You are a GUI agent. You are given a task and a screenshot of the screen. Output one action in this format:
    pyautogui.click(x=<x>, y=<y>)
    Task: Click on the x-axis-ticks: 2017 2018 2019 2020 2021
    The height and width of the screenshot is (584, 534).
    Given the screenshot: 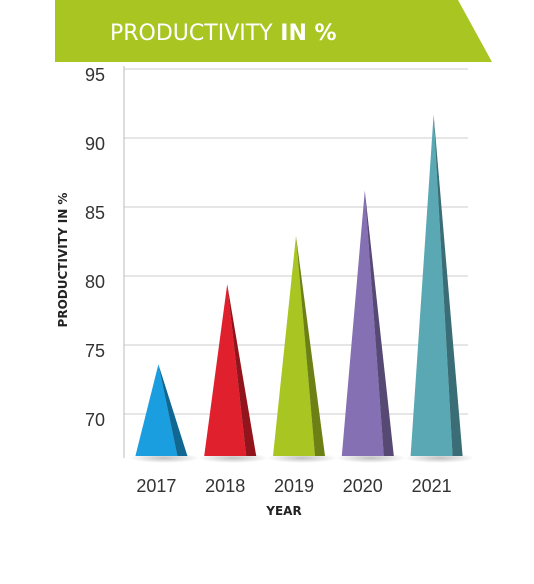 What is the action you would take?
    pyautogui.click(x=293, y=486)
    